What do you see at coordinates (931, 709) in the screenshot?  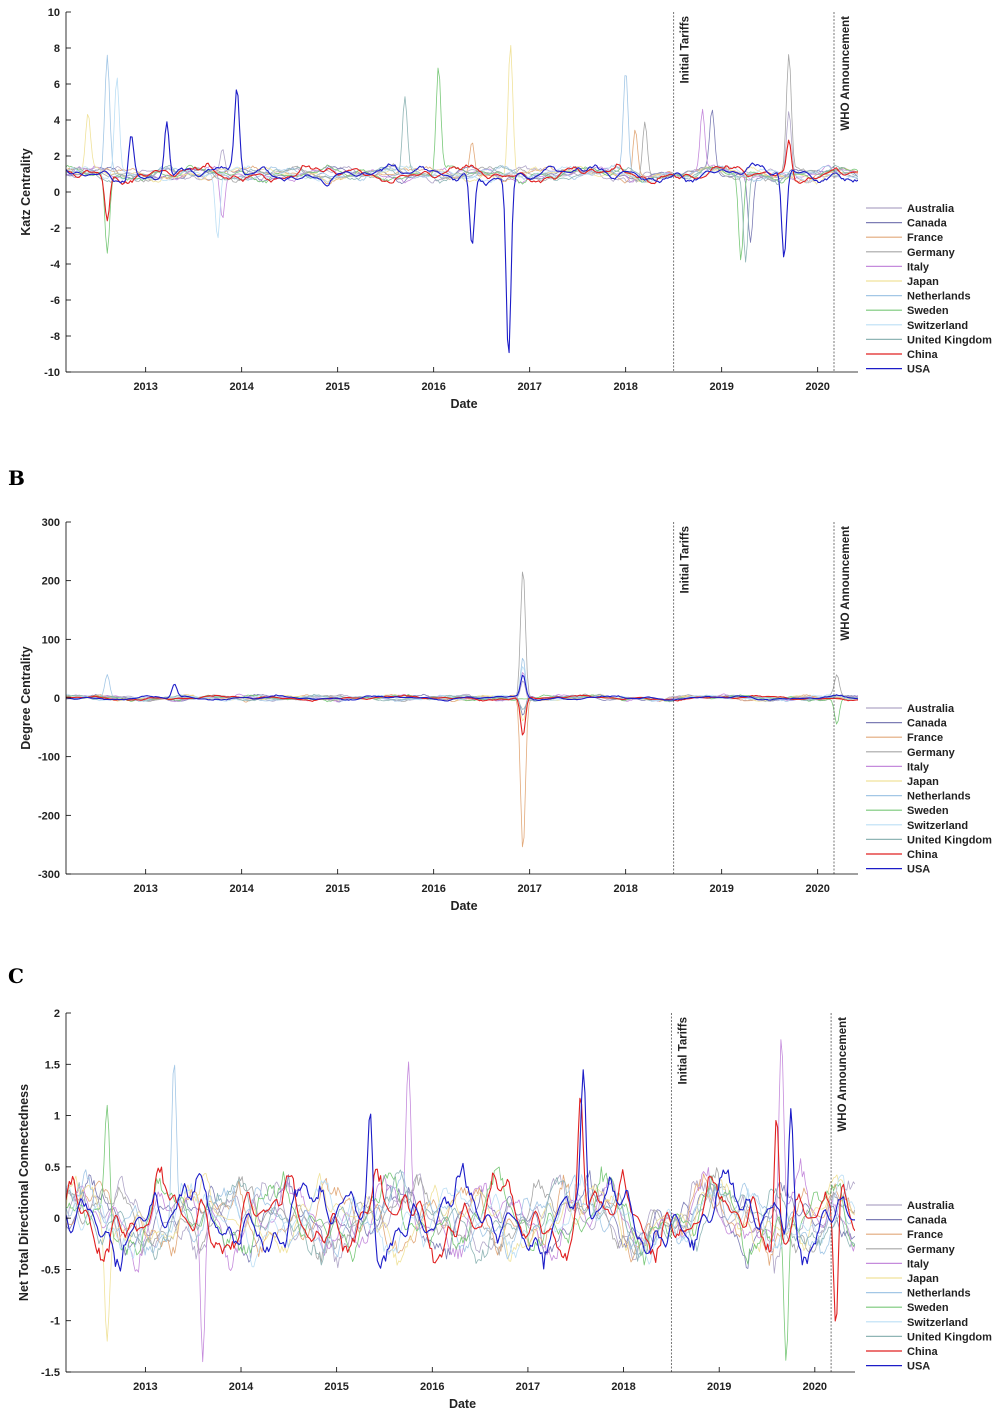 I see `chart-b-legend-label-australia: Australia` at bounding box center [931, 709].